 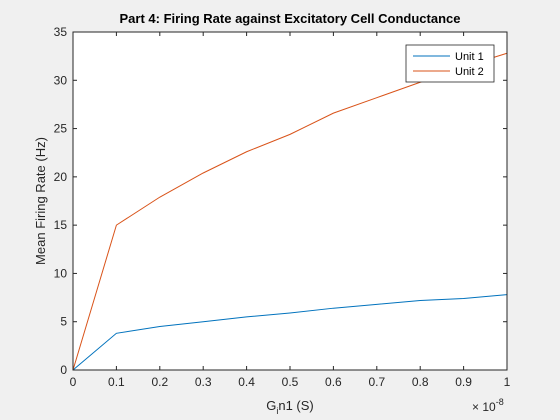 I want to click on x-tick-label: 0, so click(x=73, y=382).